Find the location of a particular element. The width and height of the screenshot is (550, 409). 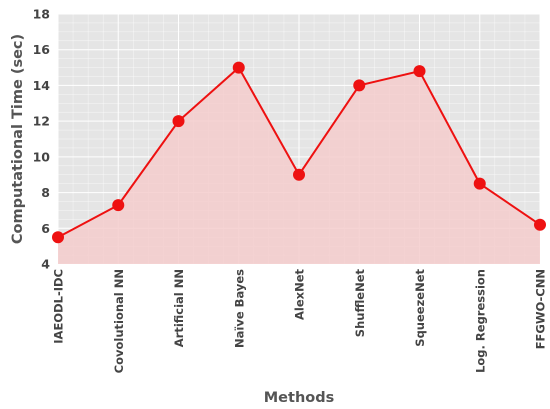

x-tick-label: FFGWO-CNN is located at coordinates (541, 309).